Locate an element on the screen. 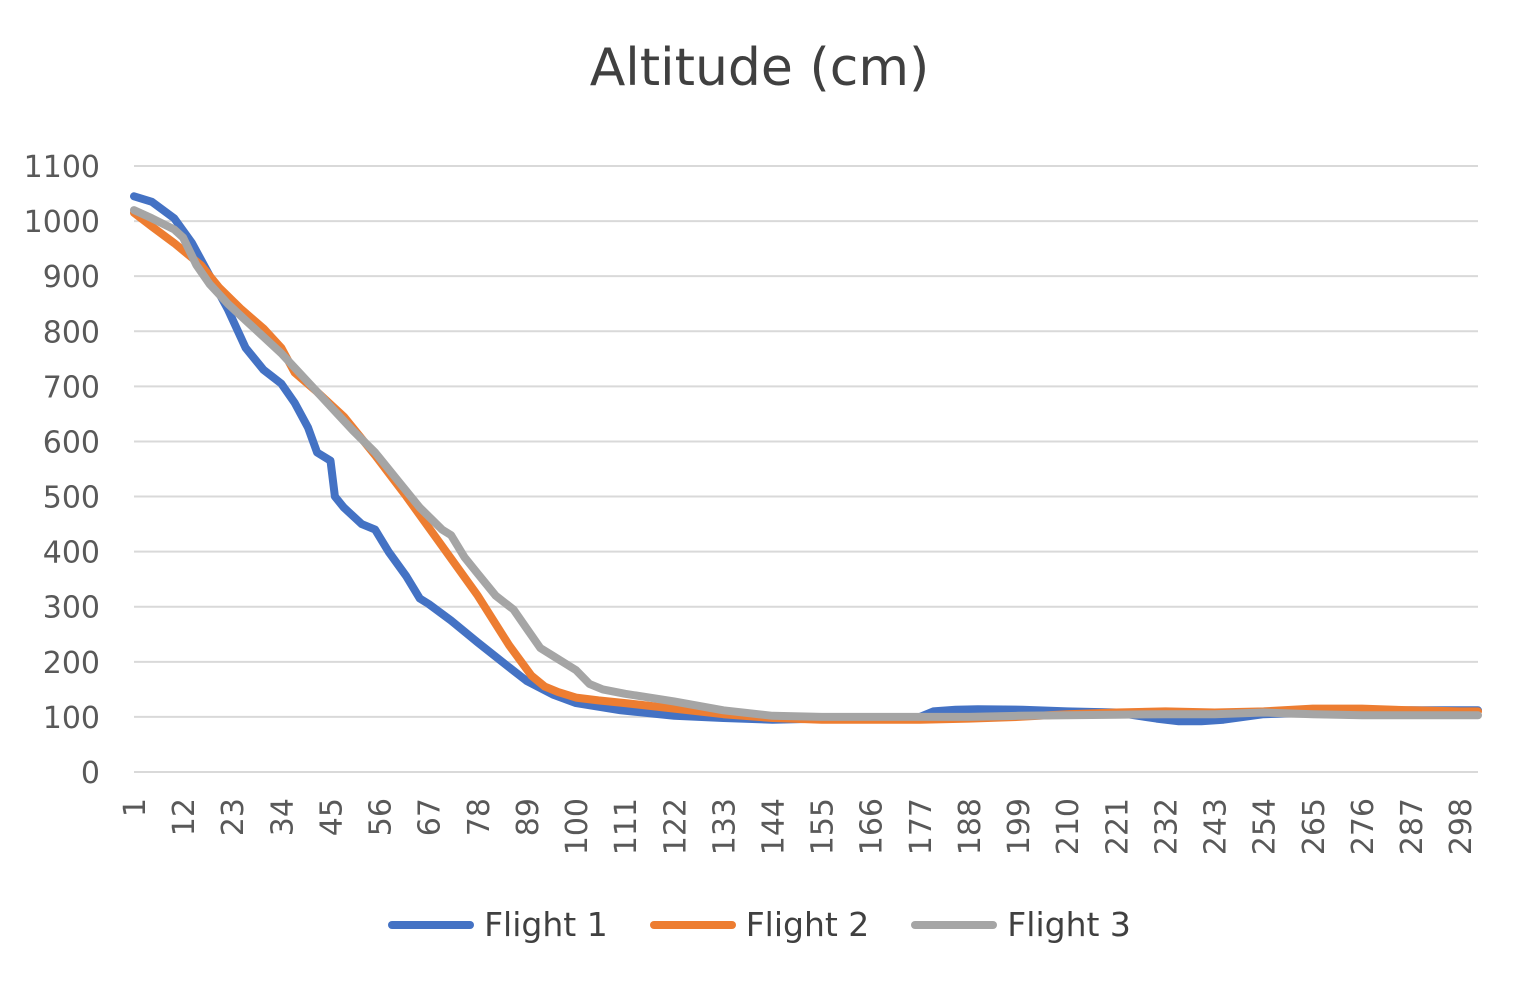  x-tick-label: 232 is located at coordinates (1166, 826).